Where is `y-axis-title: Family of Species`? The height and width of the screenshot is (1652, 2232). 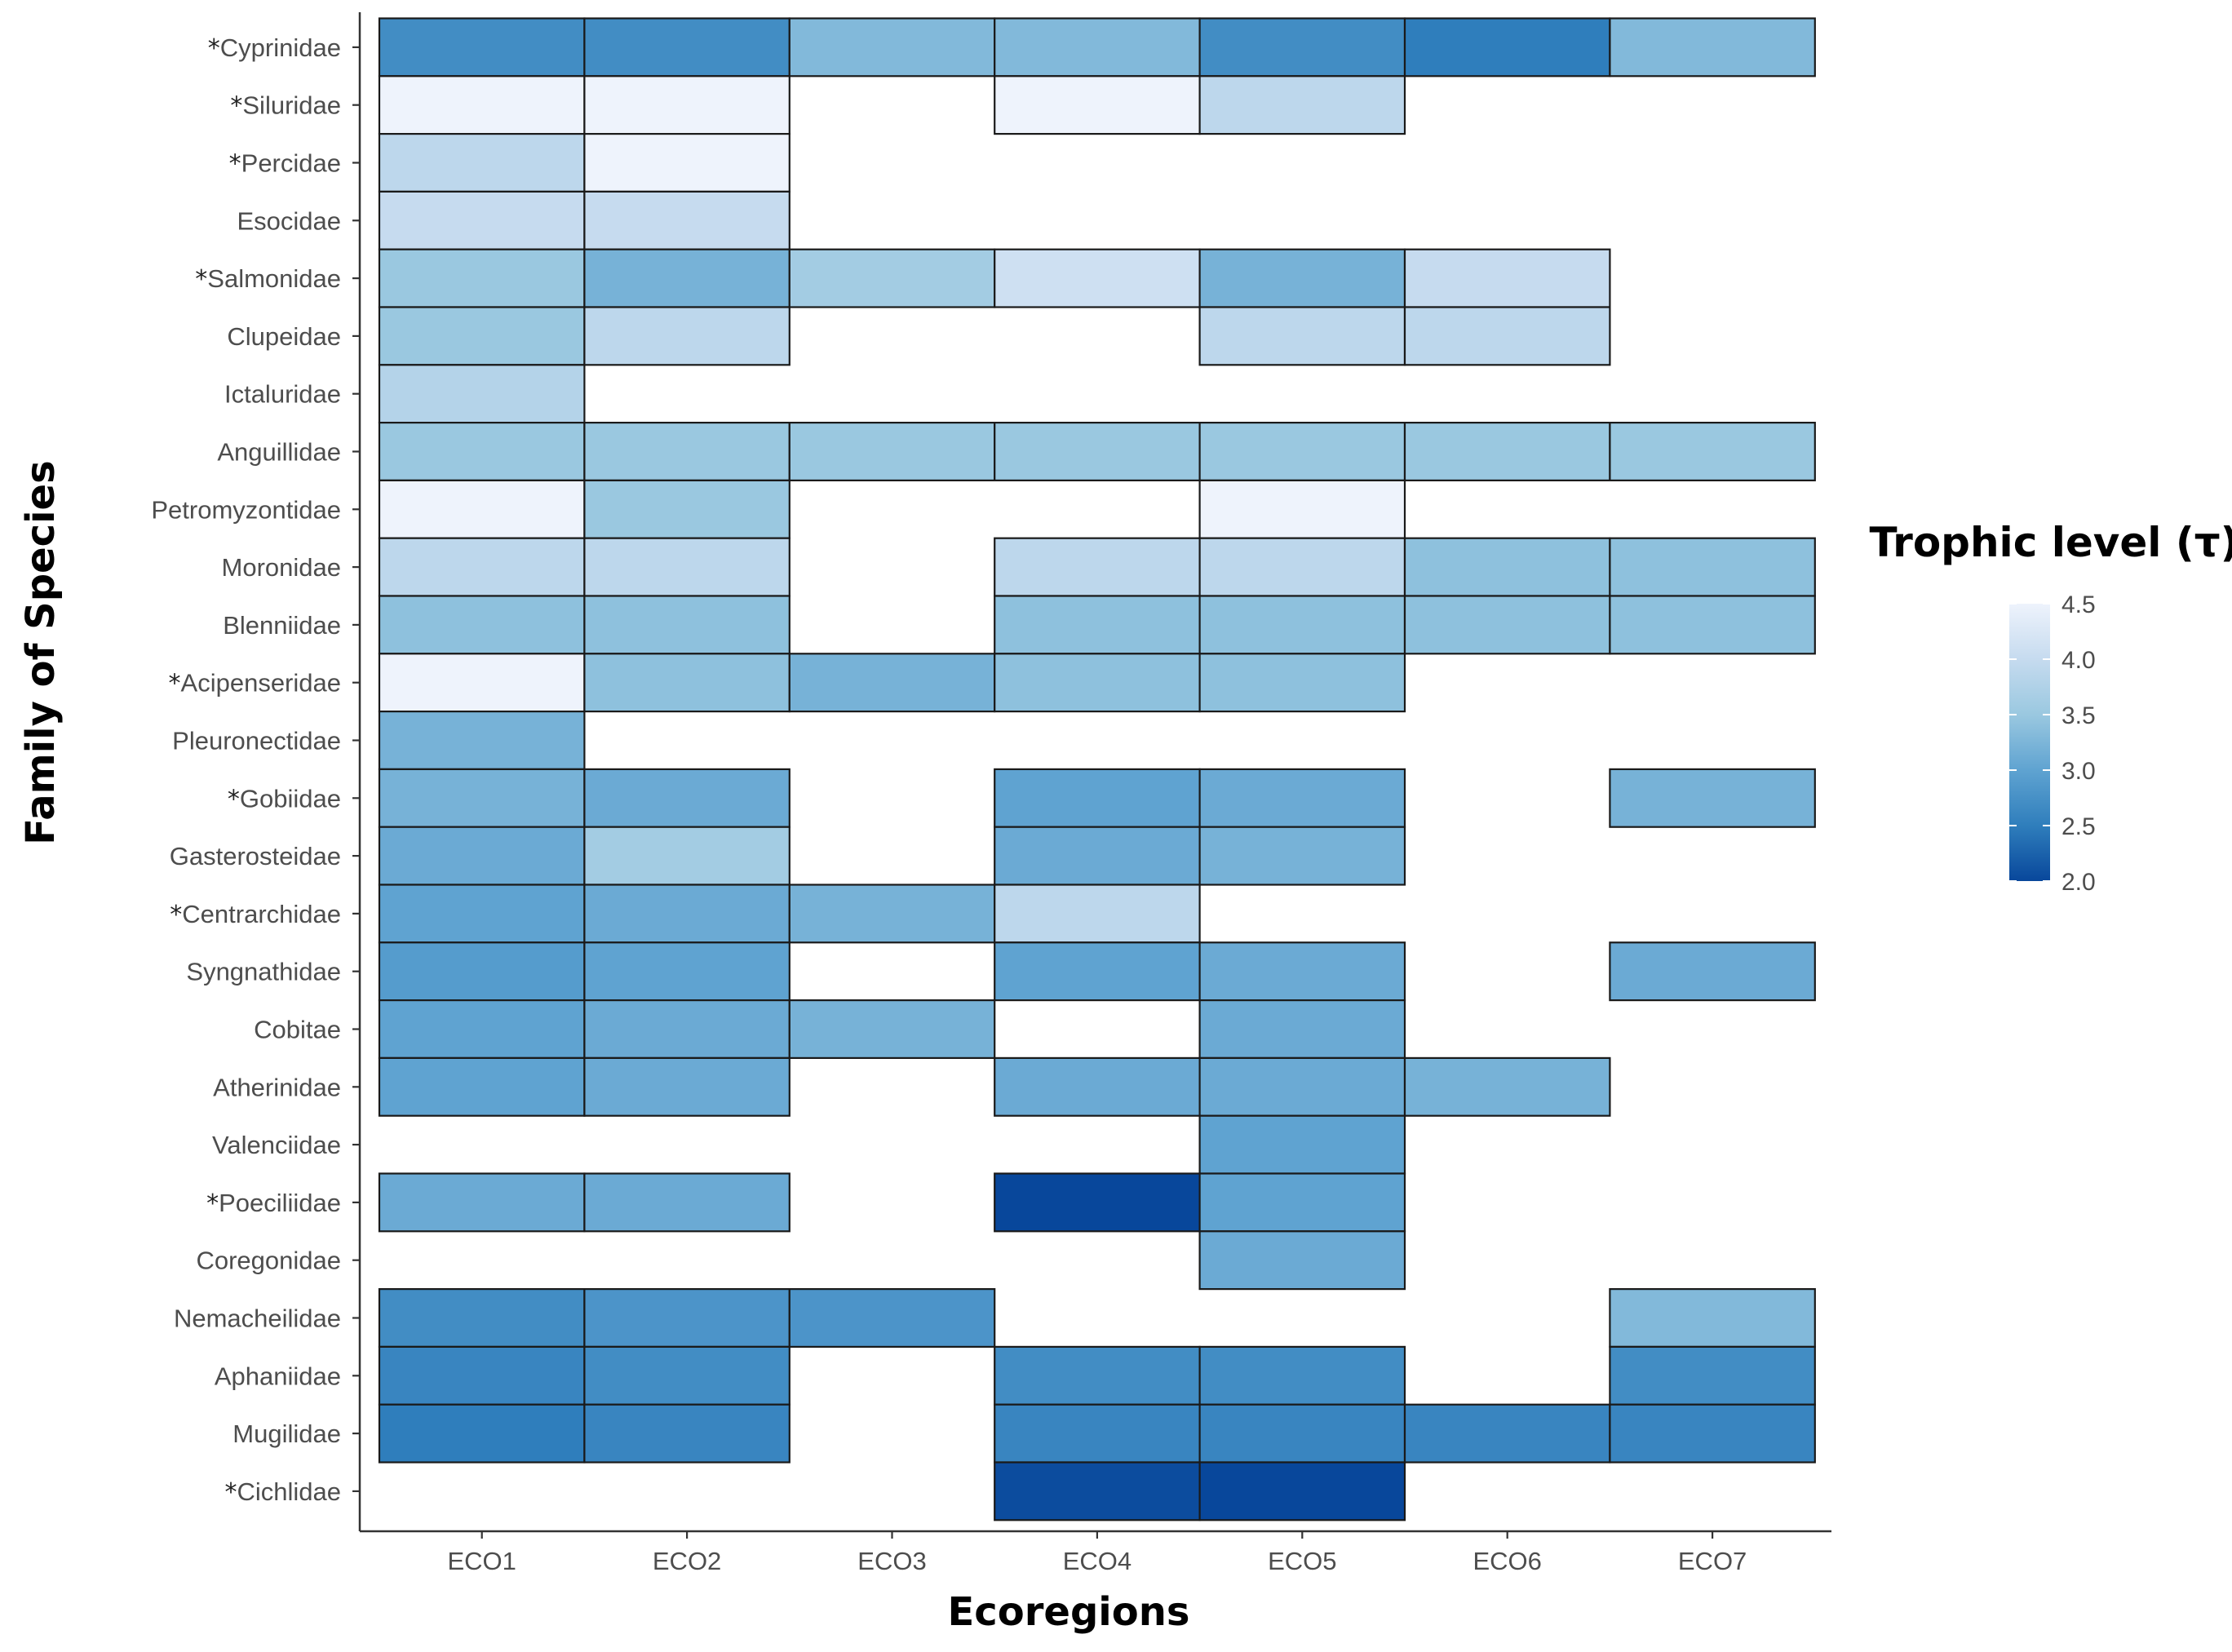
y-axis-title: Family of Species is located at coordinates (41, 652).